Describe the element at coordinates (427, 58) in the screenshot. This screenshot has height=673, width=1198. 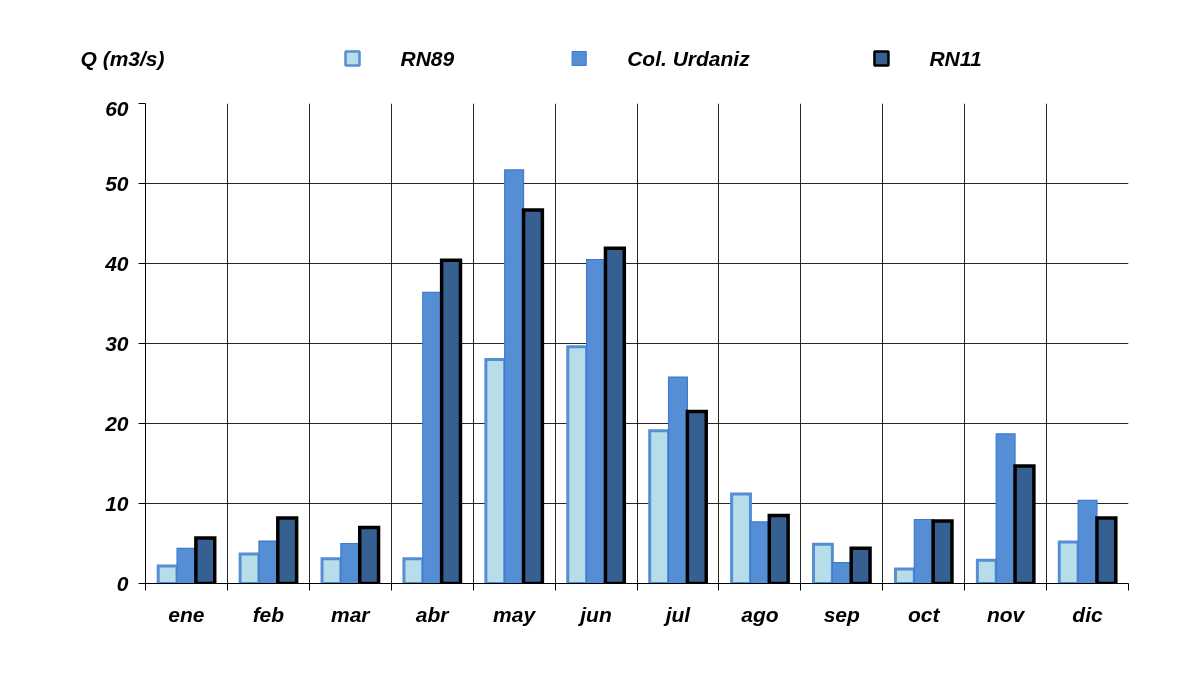
I see `legend-label: RN89` at that location.